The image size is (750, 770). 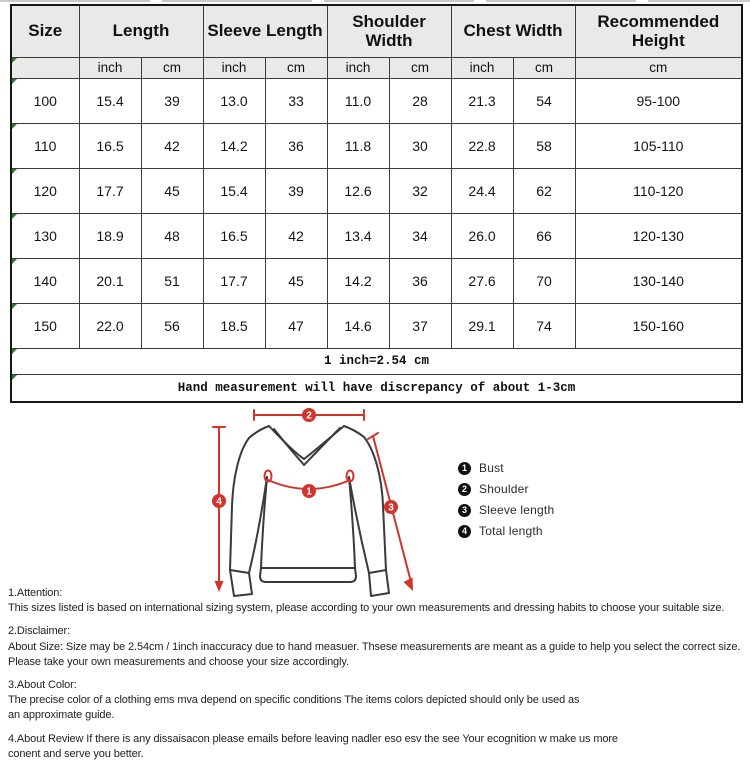 What do you see at coordinates (464, 489) in the screenshot?
I see `legend-bullet-icon: 2` at bounding box center [464, 489].